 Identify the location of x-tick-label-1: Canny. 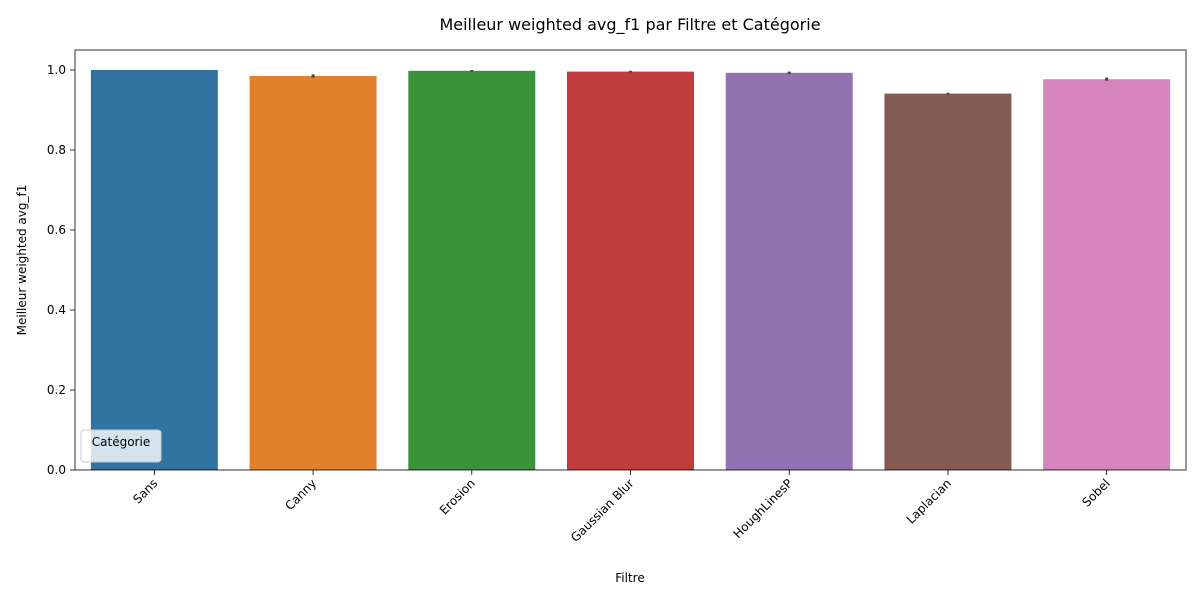
(300, 494).